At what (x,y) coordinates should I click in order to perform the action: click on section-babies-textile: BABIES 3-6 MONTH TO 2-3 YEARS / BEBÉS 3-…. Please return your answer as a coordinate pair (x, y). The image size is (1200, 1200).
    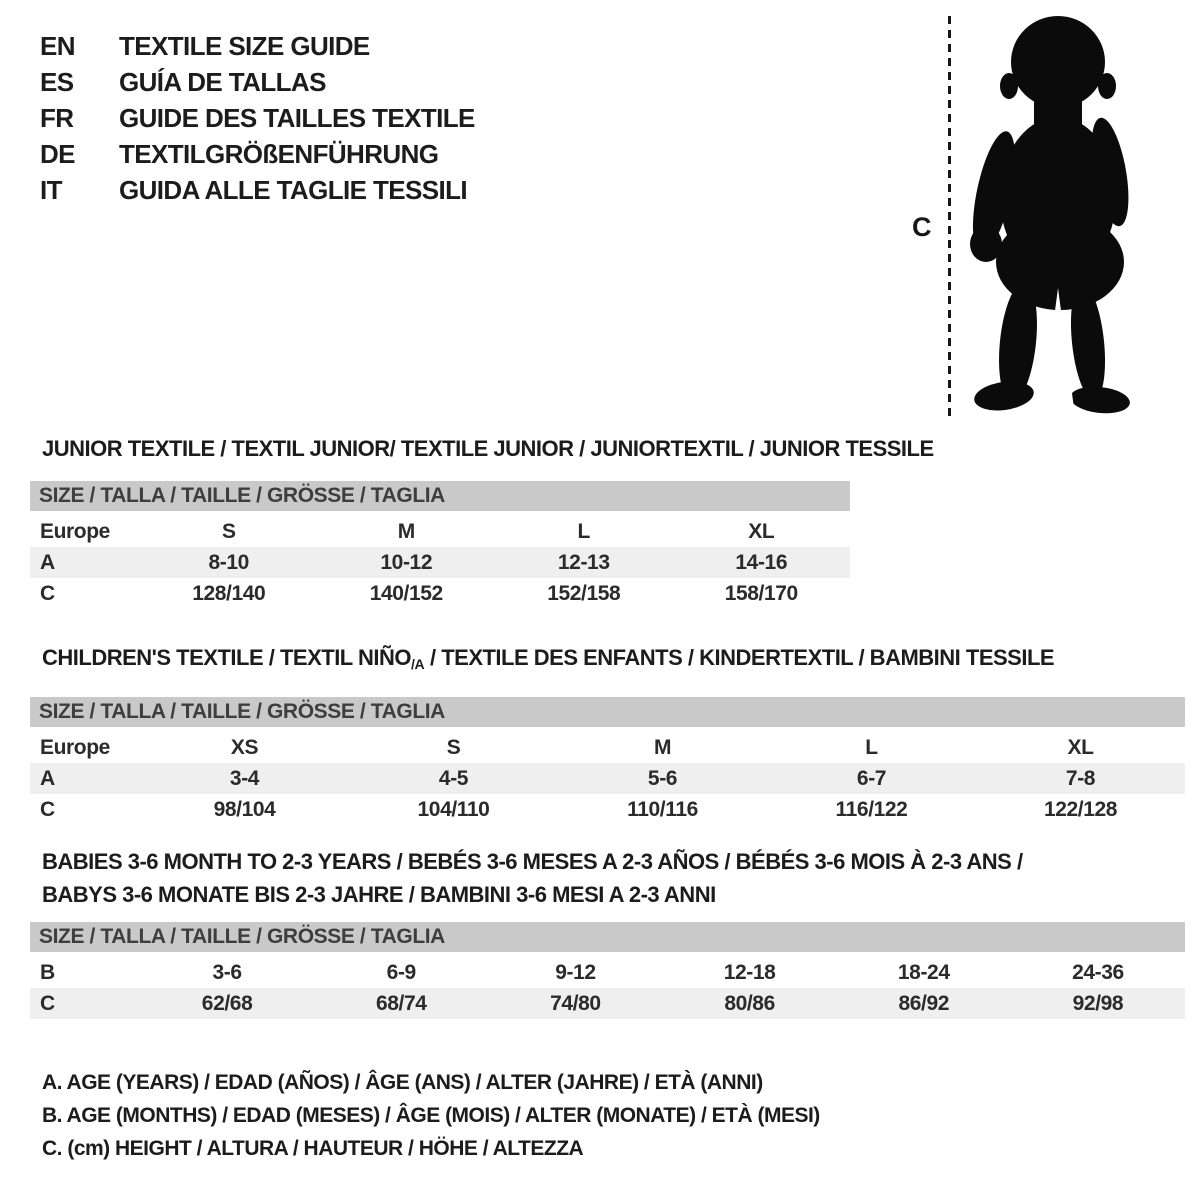
    Looking at the image, I should click on (607, 932).